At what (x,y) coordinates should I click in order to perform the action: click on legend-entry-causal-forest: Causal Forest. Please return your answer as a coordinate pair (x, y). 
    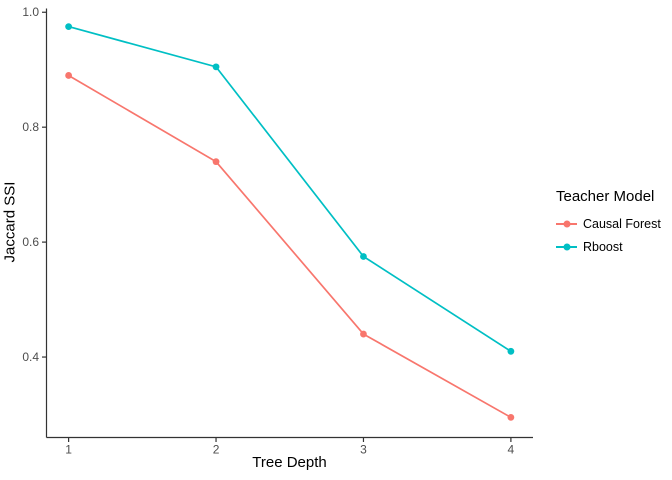
    Looking at the image, I should click on (608, 223).